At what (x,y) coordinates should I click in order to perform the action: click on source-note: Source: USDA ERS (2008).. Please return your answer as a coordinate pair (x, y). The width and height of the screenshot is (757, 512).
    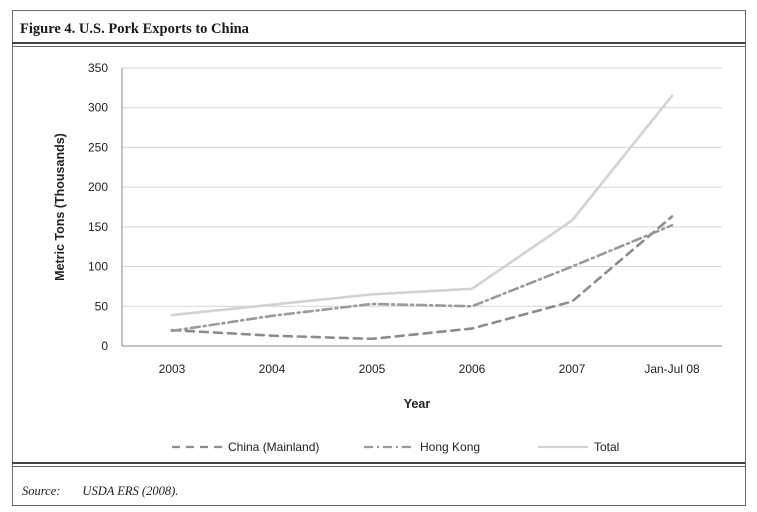
    Looking at the image, I should click on (100, 491).